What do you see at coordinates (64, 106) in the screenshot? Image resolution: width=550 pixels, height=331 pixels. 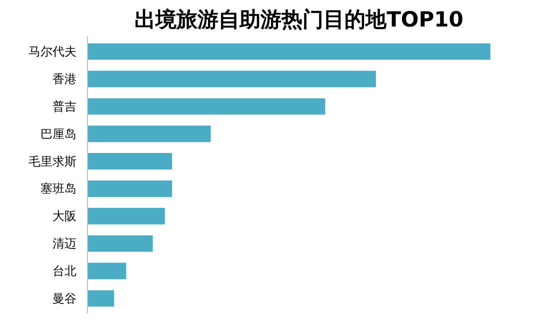 I see `y-tick-label: 普吉` at bounding box center [64, 106].